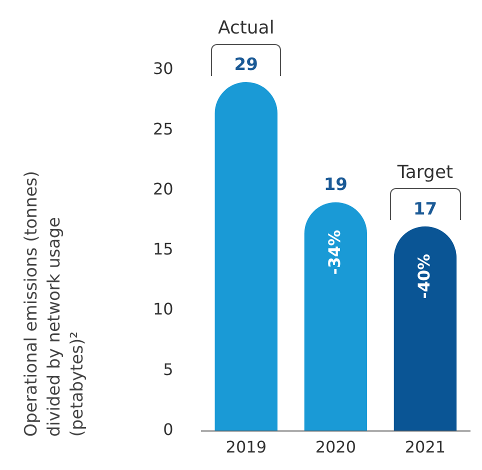 The width and height of the screenshot is (482, 470). What do you see at coordinates (336, 185) in the screenshot?
I see `data-label: 19` at bounding box center [336, 185].